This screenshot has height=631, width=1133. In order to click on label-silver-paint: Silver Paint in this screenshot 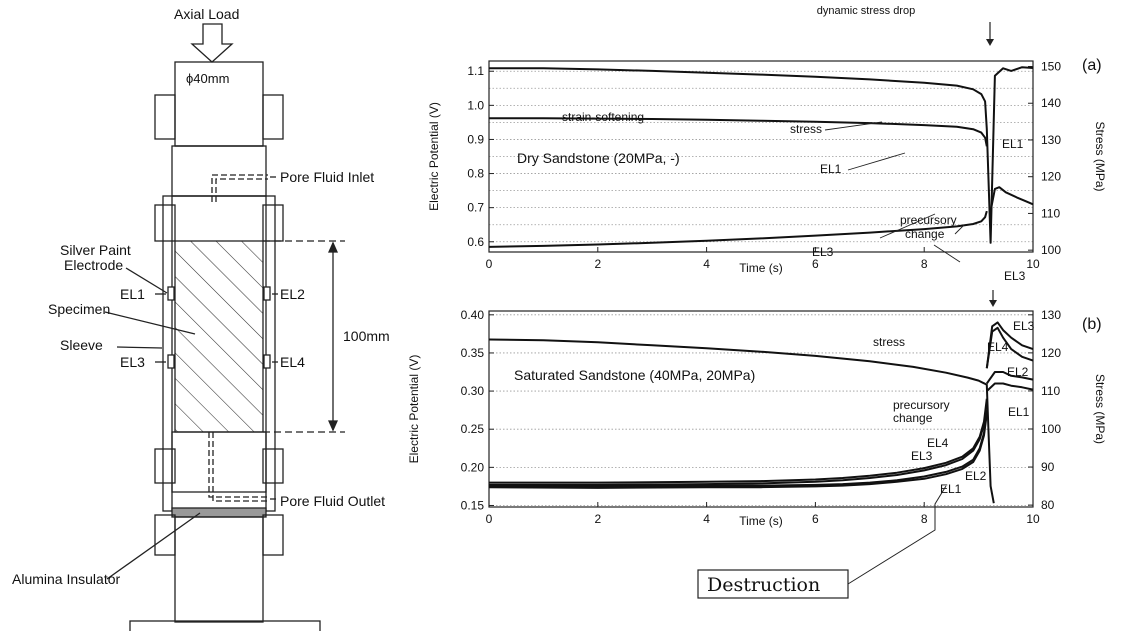, I will do `click(95, 250)`.